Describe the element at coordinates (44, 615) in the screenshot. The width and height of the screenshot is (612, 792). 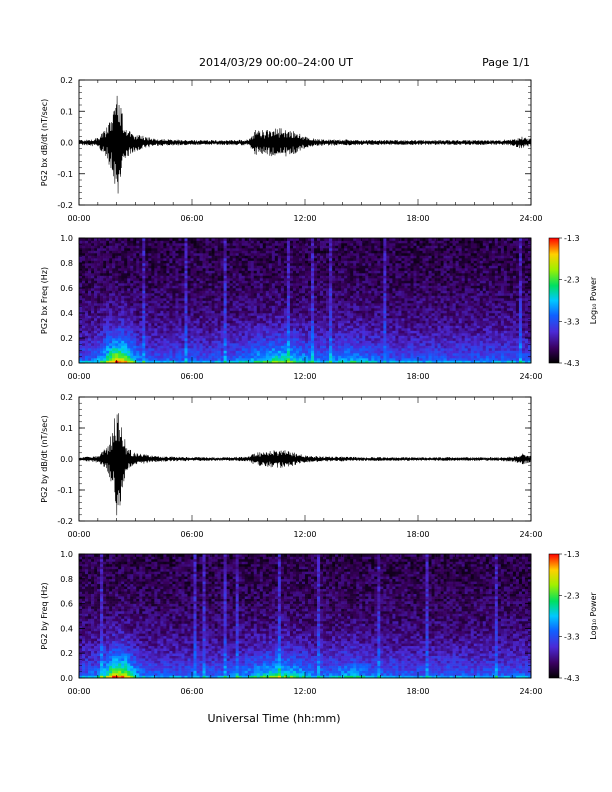
I see `y-axis-title: PG2 by Freq (Hz)` at that location.